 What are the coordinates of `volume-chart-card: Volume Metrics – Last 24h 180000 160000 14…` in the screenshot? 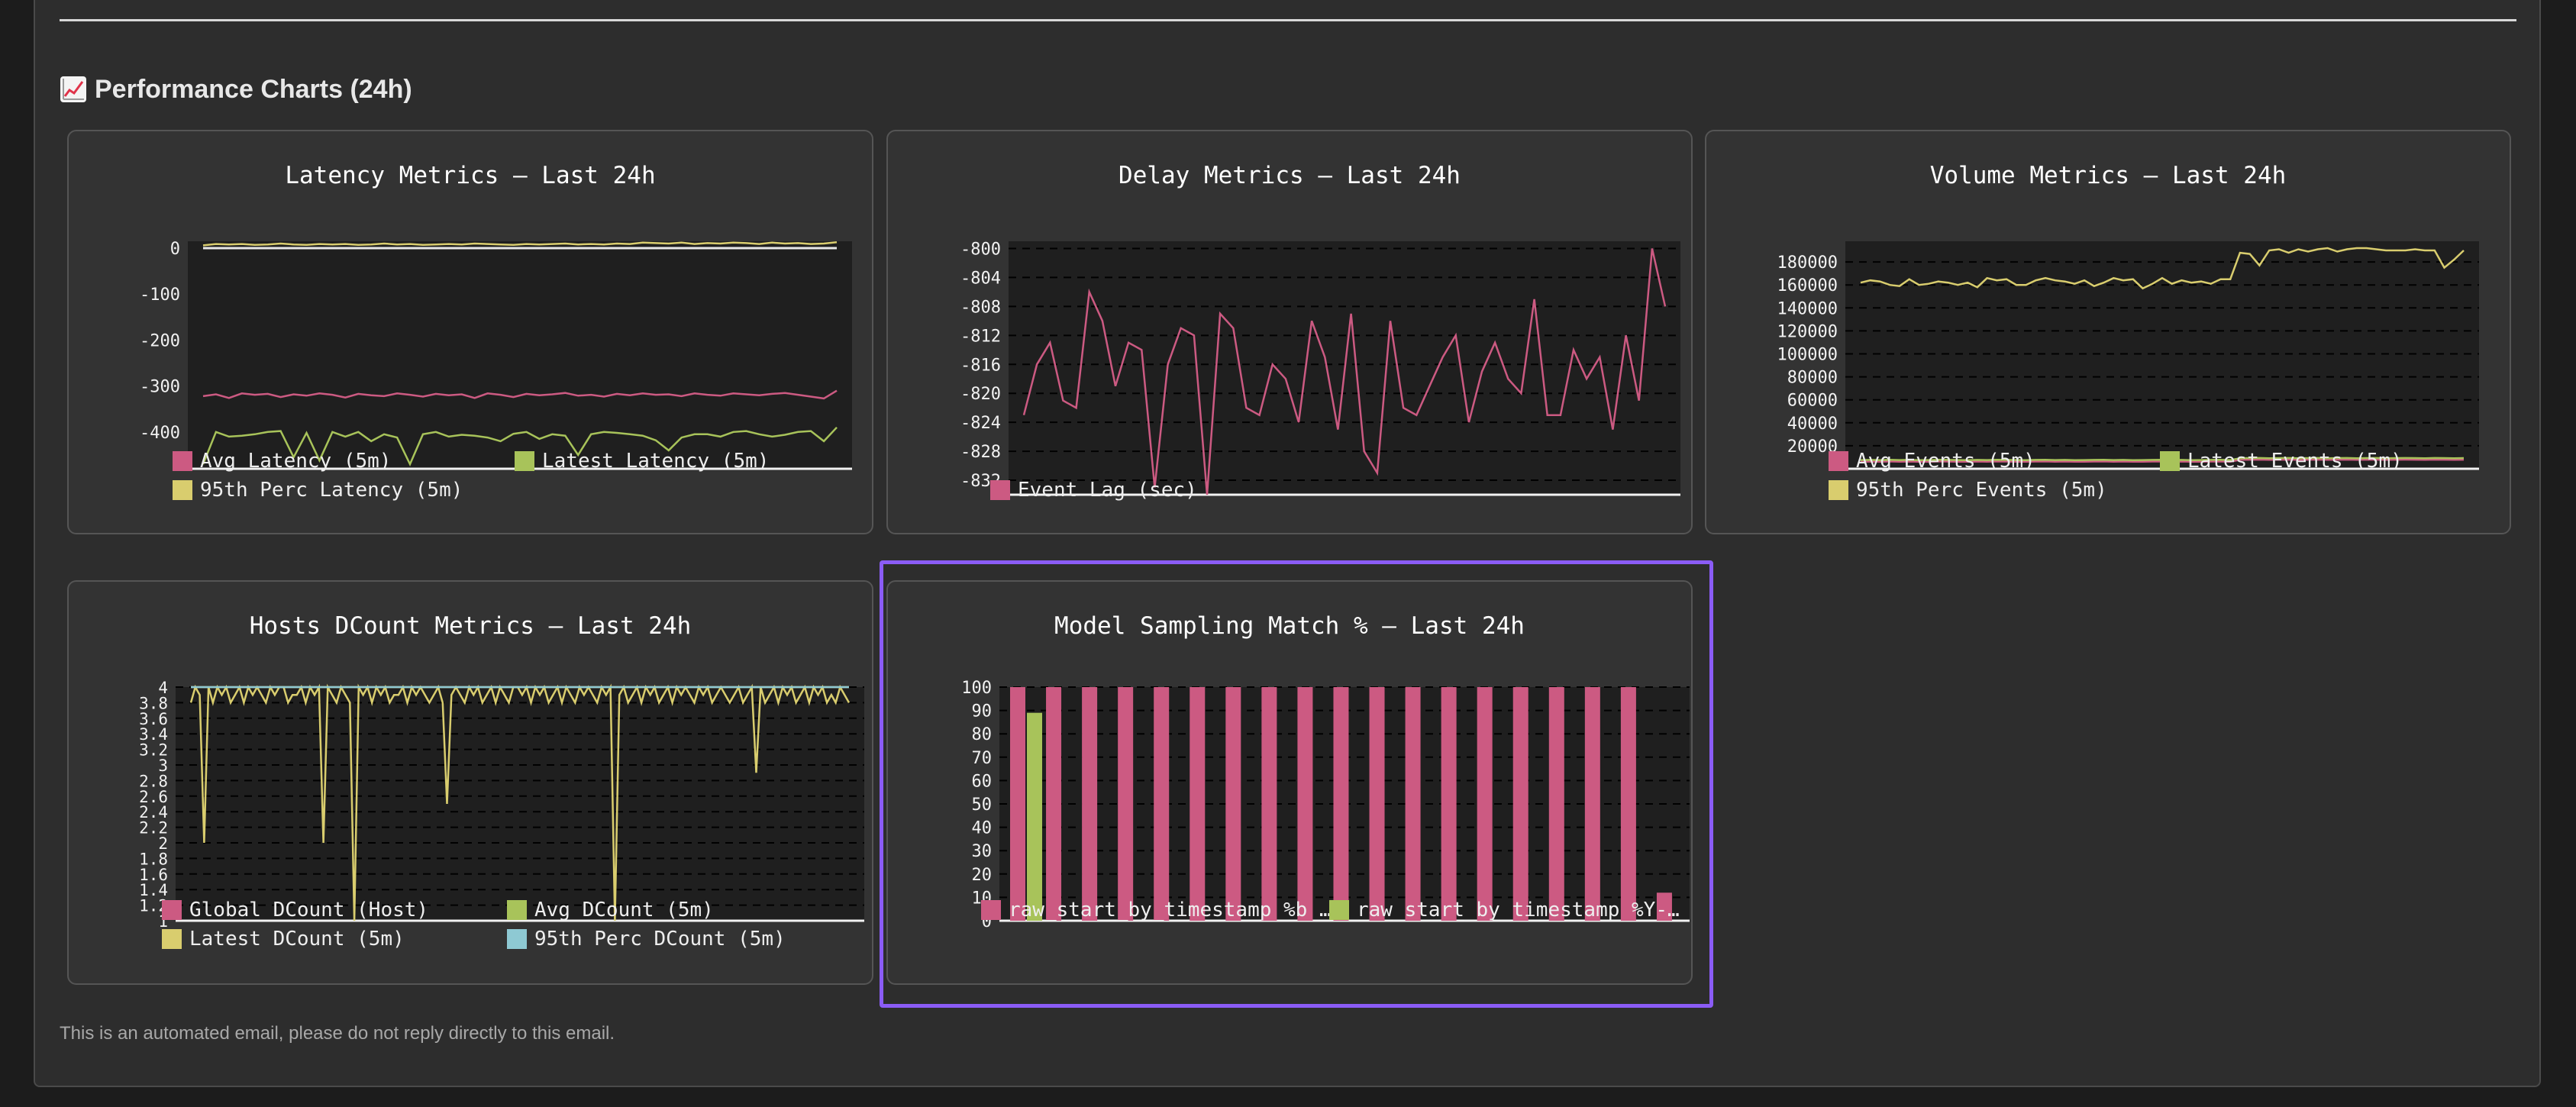 It's located at (2108, 332).